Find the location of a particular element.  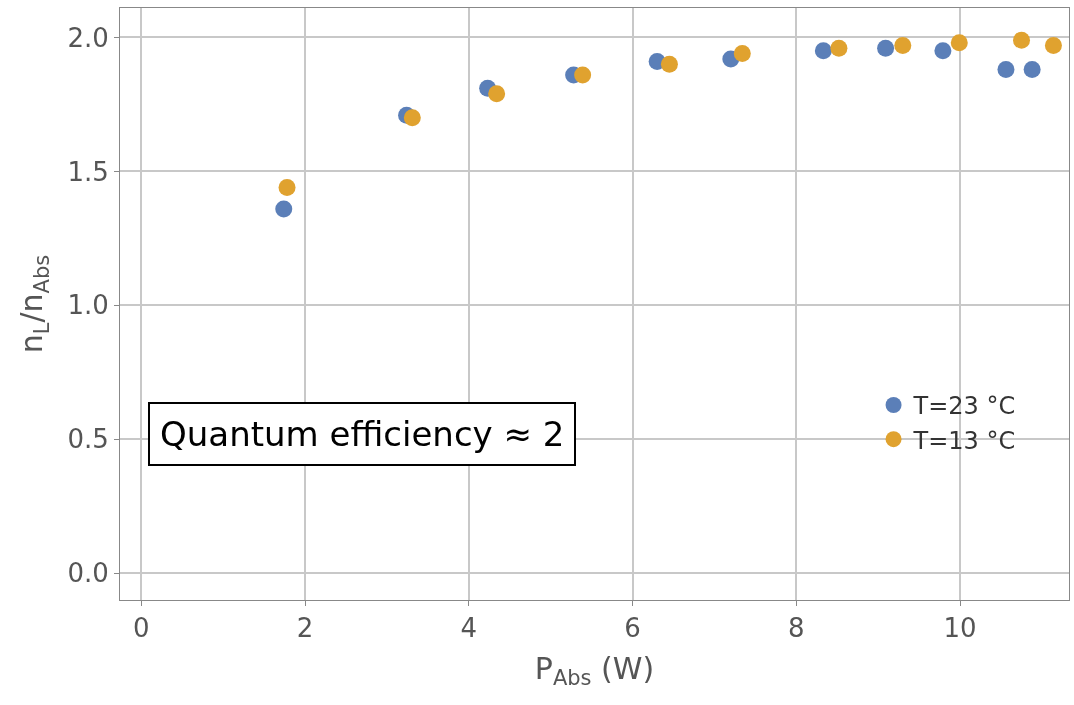

x-tick-label: 2 is located at coordinates (305, 628).